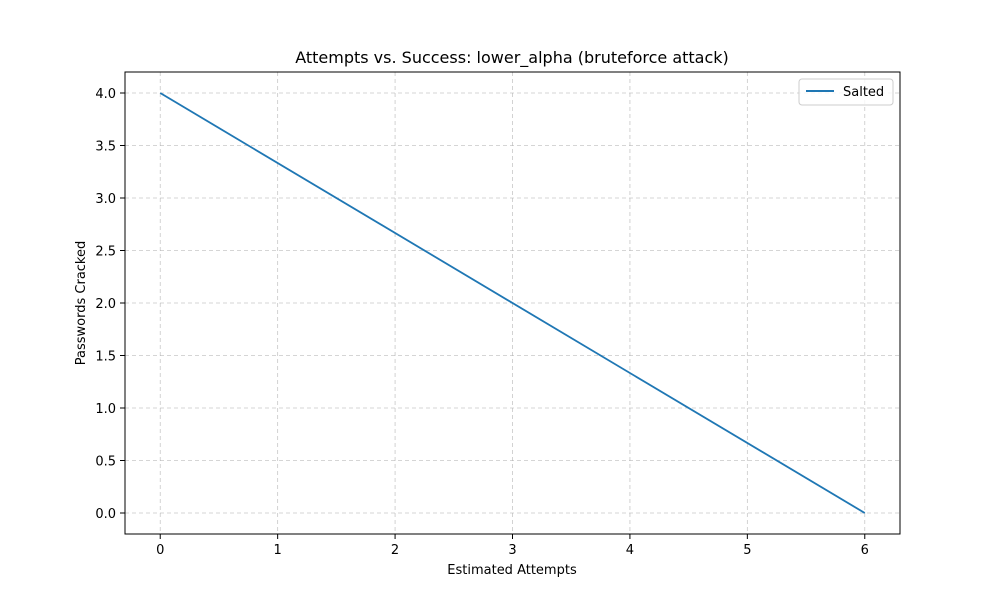 This screenshot has width=1000, height=600. Describe the element at coordinates (105, 462) in the screenshot. I see `y-tick-label: 0.5` at that location.